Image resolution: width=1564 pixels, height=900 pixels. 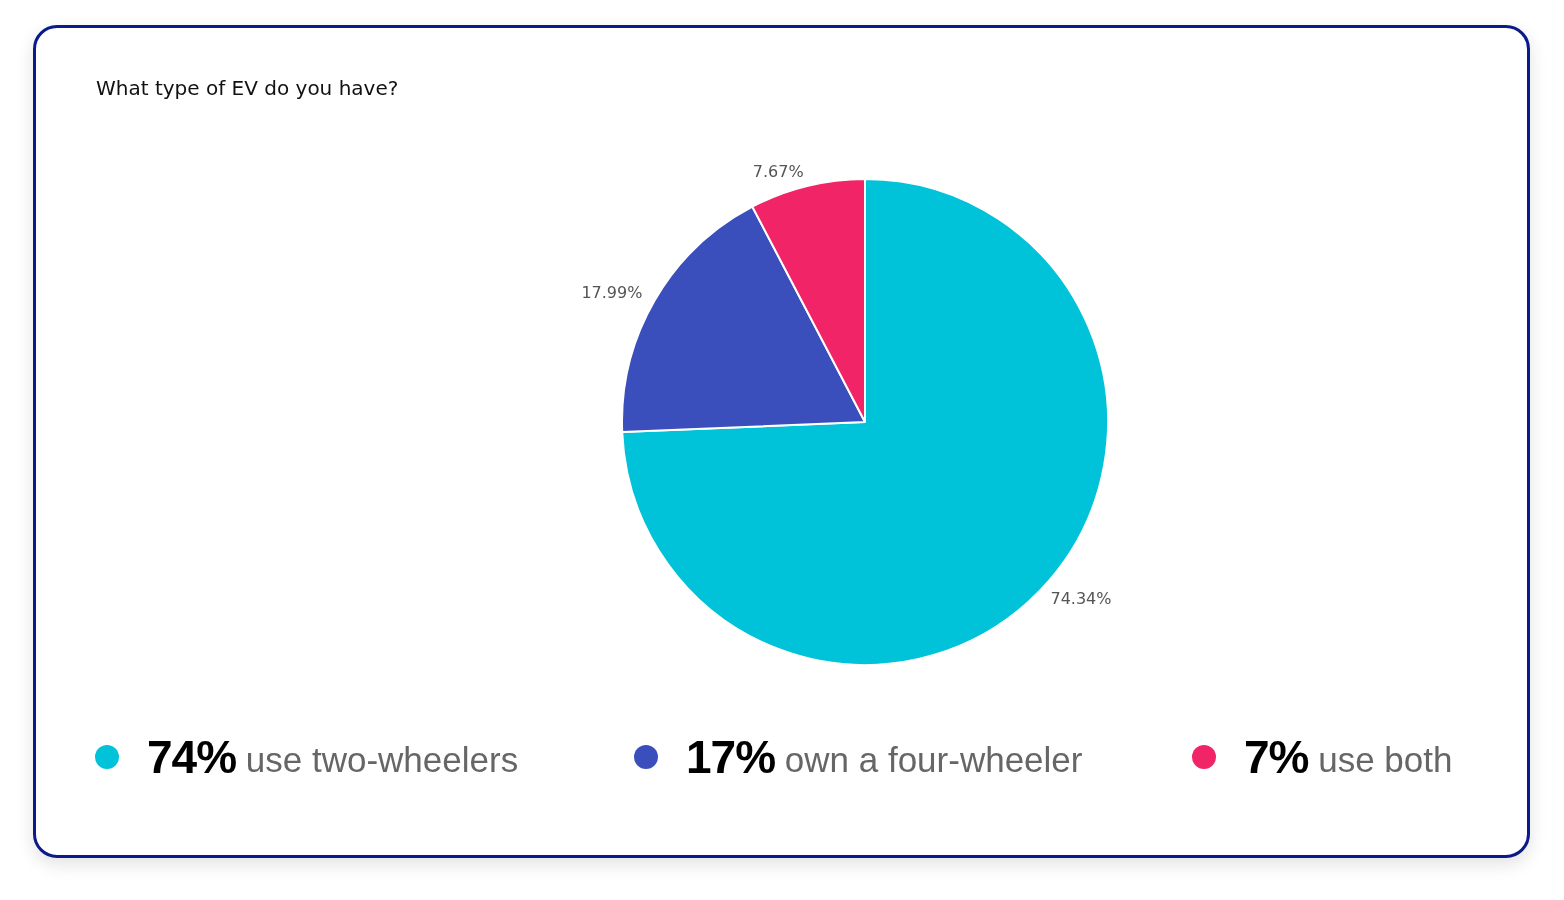 I want to click on legend-label: 7% use both, so click(x=1348, y=757).